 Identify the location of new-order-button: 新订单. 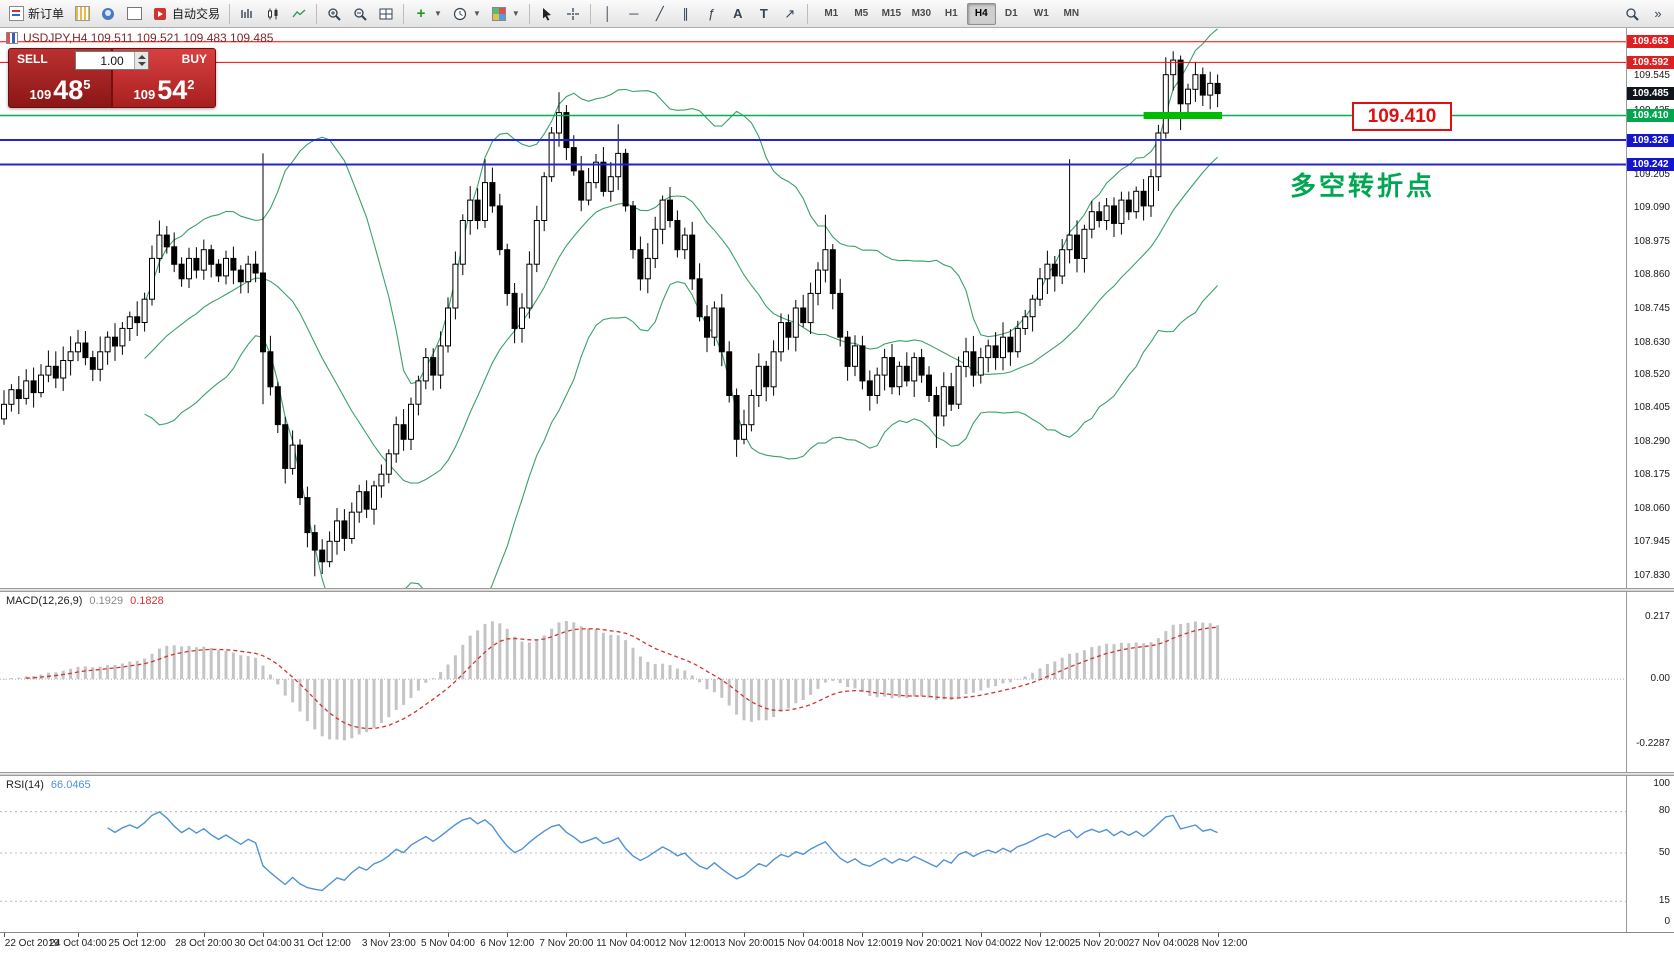
(36, 14).